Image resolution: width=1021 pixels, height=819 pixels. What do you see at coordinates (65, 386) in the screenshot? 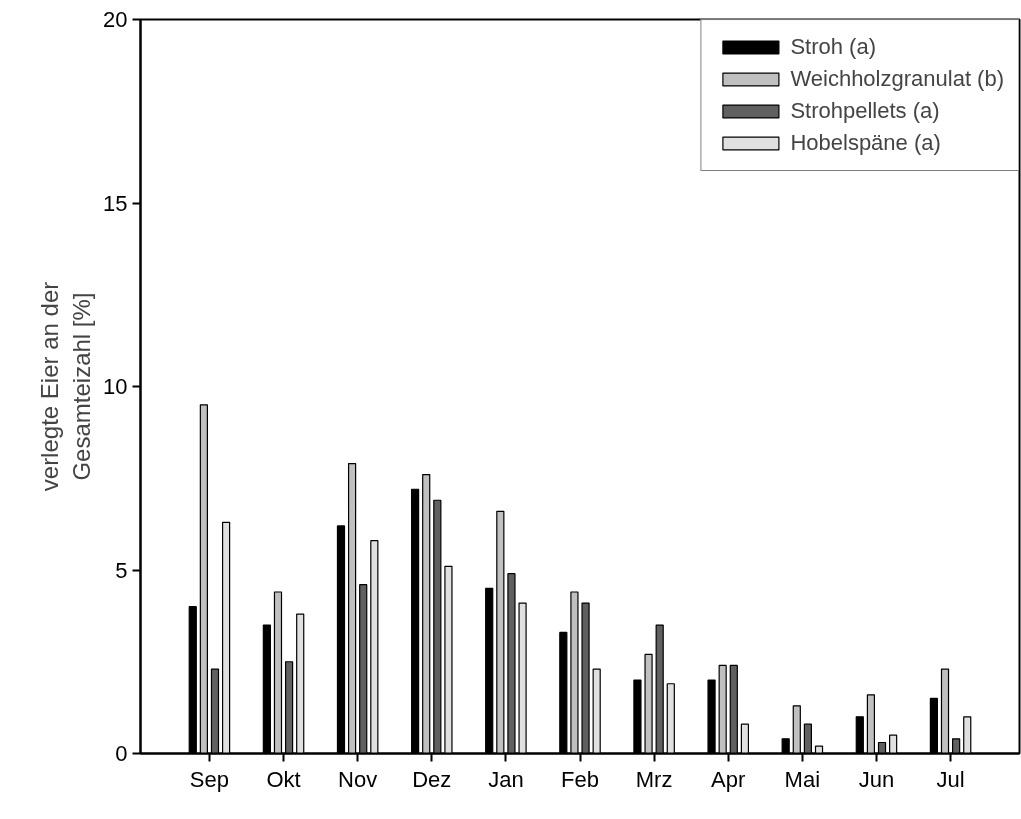
I see `y-axis-title: verlegte Eier an der Gesamteizahl [%]` at bounding box center [65, 386].